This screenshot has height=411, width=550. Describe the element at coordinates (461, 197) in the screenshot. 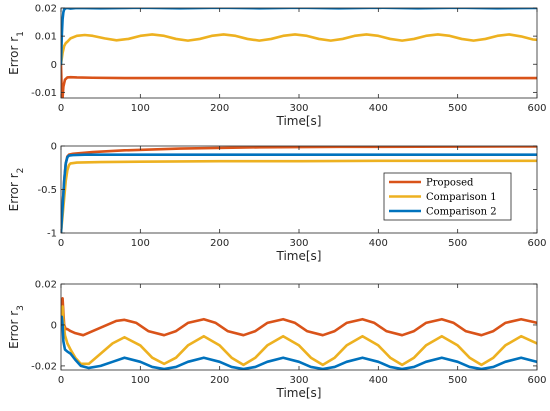

I see `legend-entry: Comparison 1` at that location.